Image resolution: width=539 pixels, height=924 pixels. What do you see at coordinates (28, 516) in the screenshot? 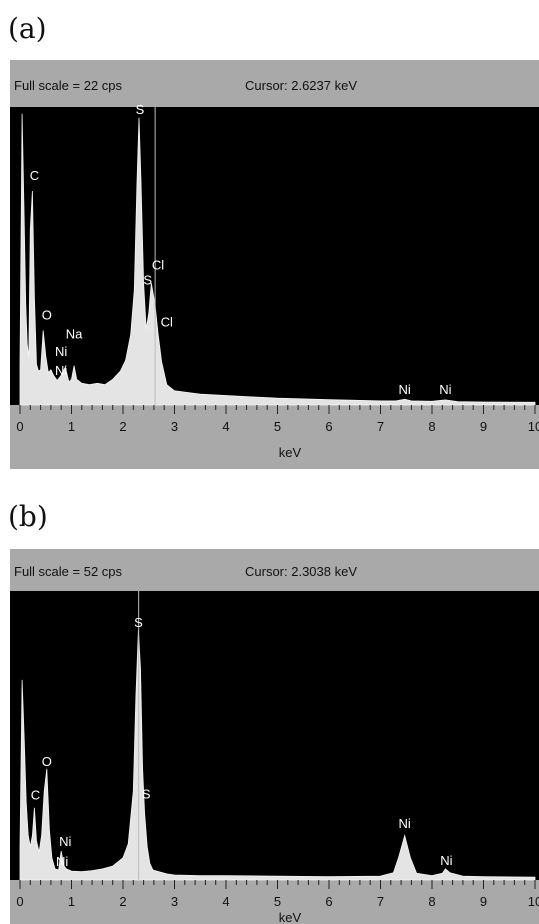
I see `panel-b-label: (b)` at bounding box center [28, 516].